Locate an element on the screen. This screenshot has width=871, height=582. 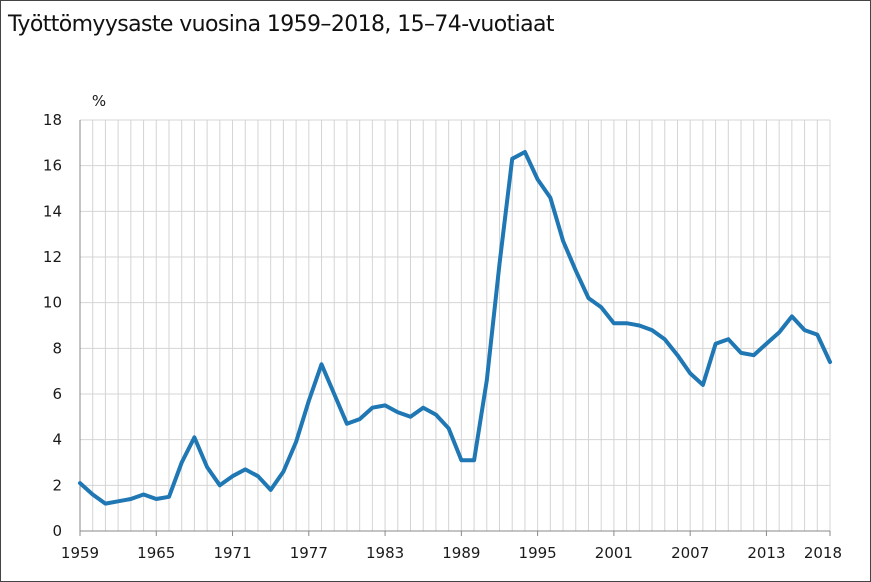
y-tick-label: 16 is located at coordinates (52, 166).